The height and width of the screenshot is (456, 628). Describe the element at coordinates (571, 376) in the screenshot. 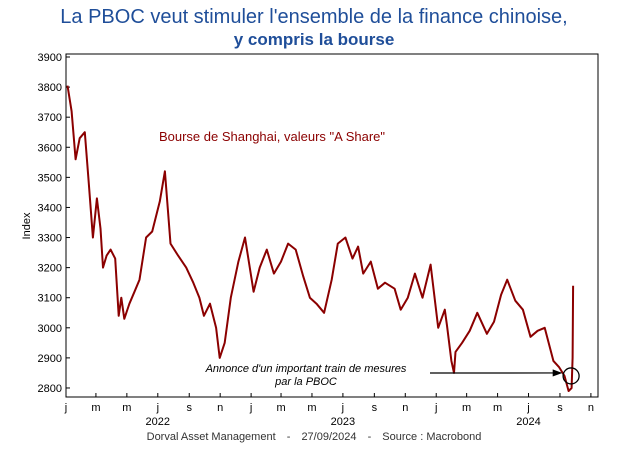

I see `annotation-circle` at that location.